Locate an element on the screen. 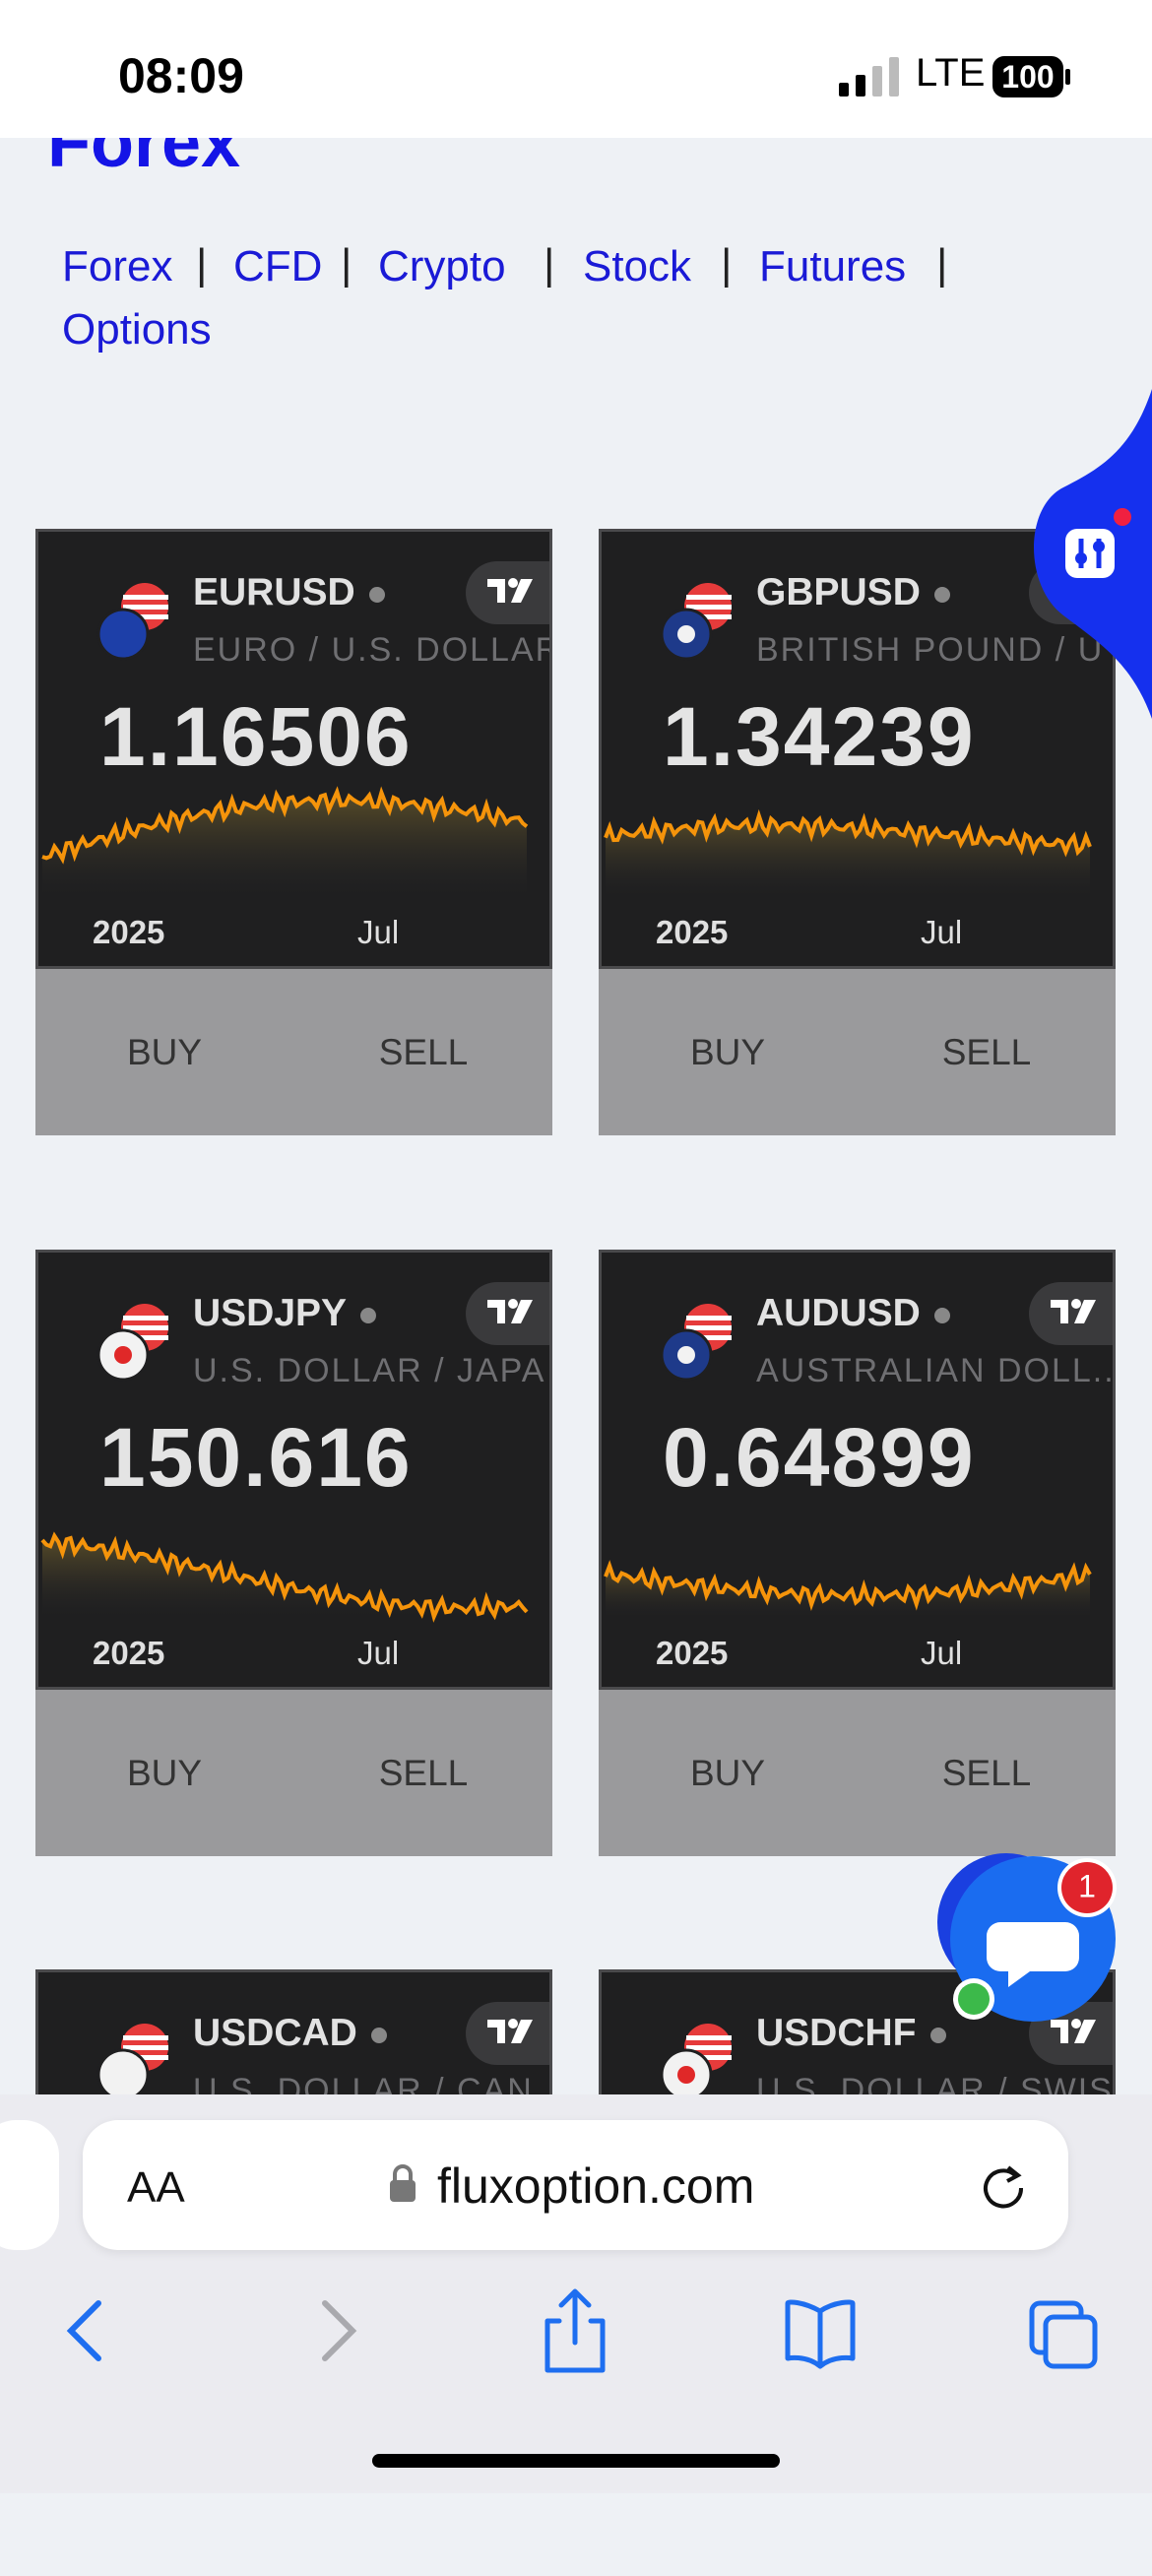 This screenshot has height=2576, width=1152. time: 08:09 is located at coordinates (181, 75).